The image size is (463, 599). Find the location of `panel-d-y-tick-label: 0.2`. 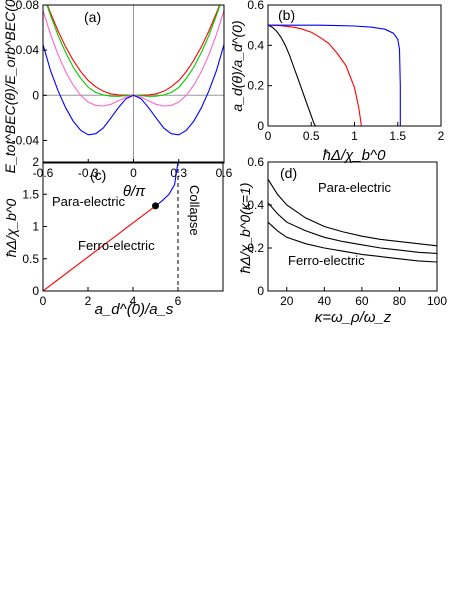

panel-d-y-tick-label: 0.2 is located at coordinates (255, 248).